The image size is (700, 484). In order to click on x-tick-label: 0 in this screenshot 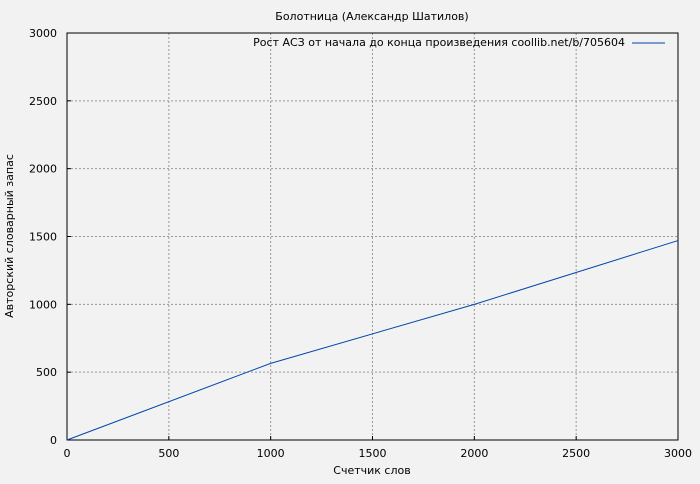, I will do `click(67, 453)`.